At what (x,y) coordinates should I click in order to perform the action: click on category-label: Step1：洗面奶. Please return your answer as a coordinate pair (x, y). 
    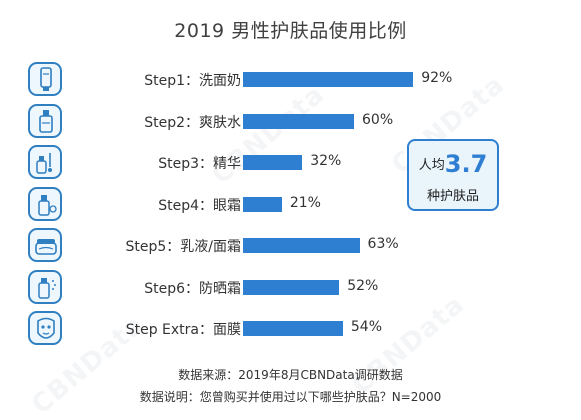
    Looking at the image, I should click on (192, 81).